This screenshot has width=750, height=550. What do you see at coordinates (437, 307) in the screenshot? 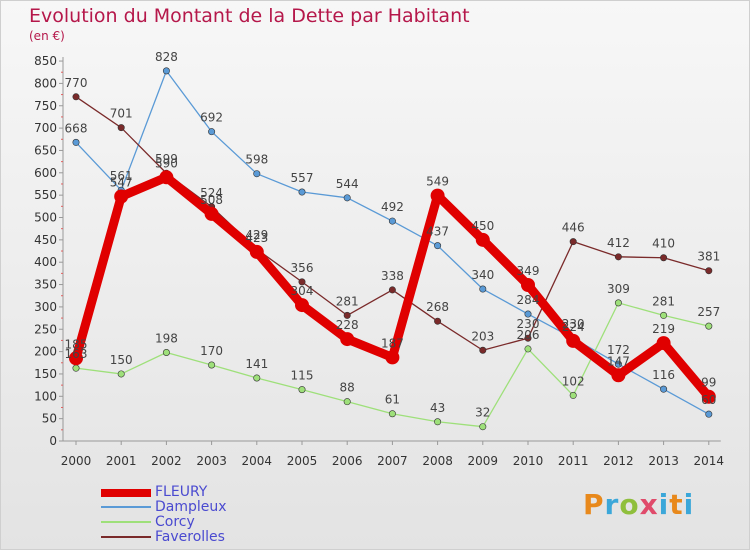
I see `data-label-faverolles-2008: 268` at bounding box center [437, 307].